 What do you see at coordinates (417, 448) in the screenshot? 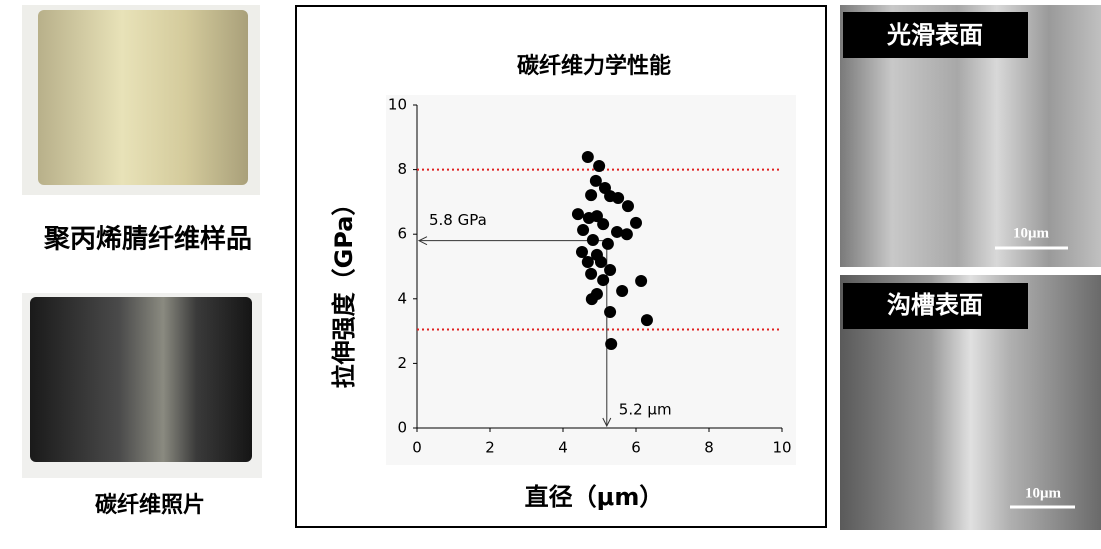
I see `x-tick-label: 0` at bounding box center [417, 448].